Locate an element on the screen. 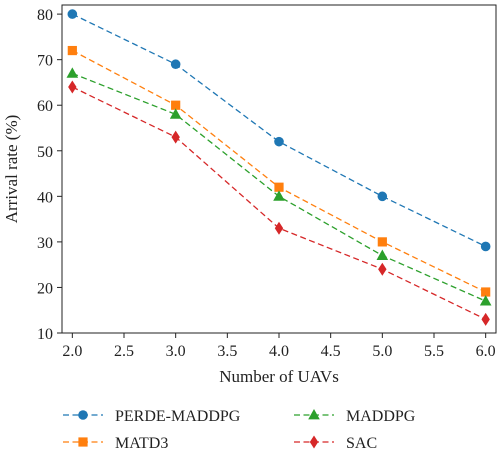  y-tick-label: 80 is located at coordinates (45, 15).